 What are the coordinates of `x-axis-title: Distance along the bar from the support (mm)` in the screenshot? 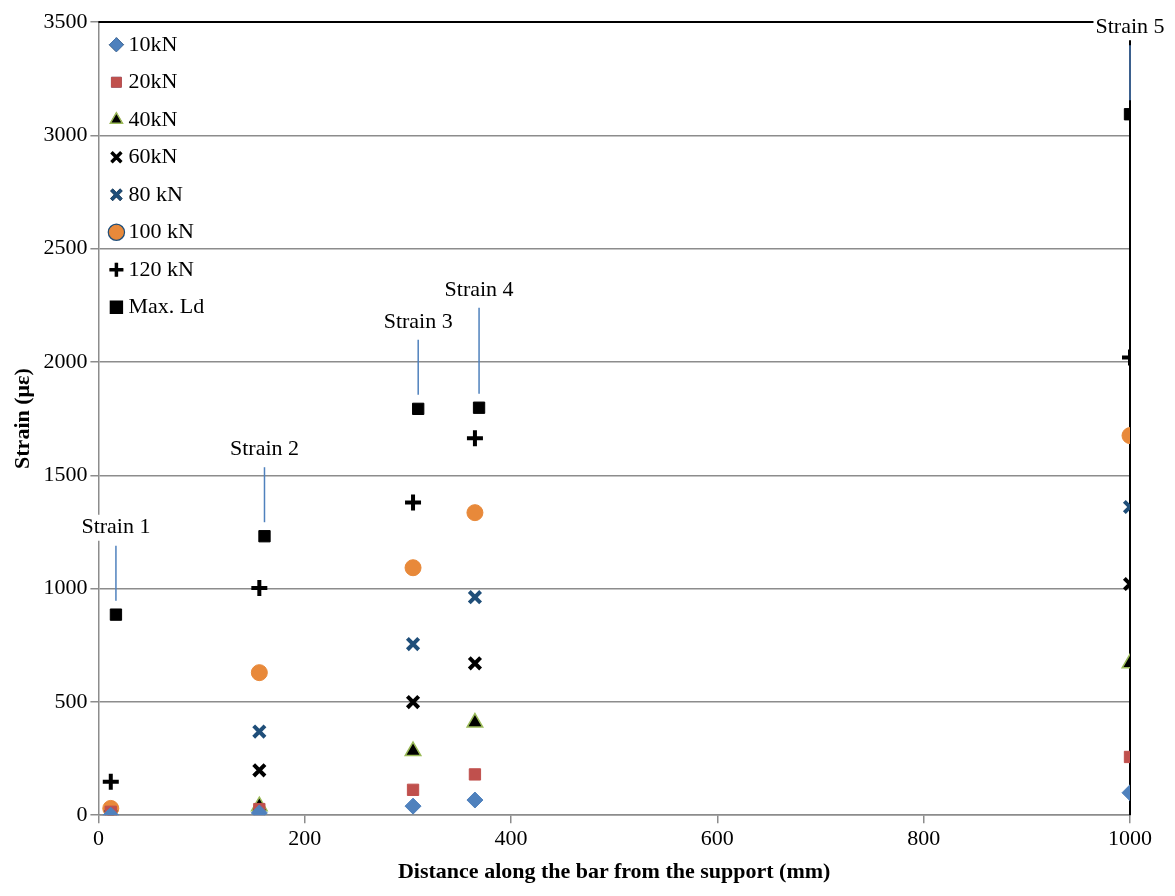 It's located at (614, 871).